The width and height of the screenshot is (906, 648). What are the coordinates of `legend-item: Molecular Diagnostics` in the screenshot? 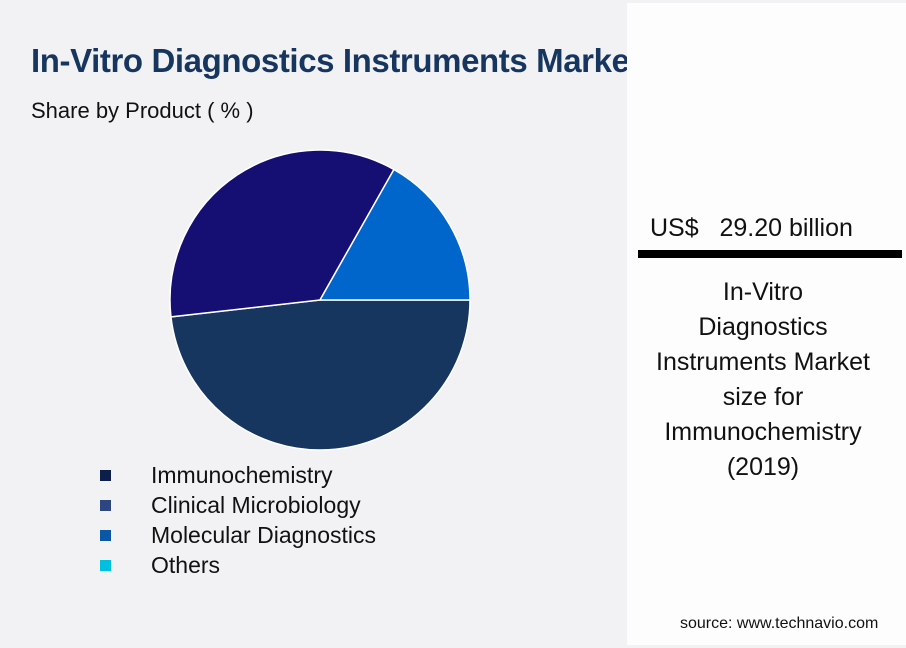 It's located at (238, 535).